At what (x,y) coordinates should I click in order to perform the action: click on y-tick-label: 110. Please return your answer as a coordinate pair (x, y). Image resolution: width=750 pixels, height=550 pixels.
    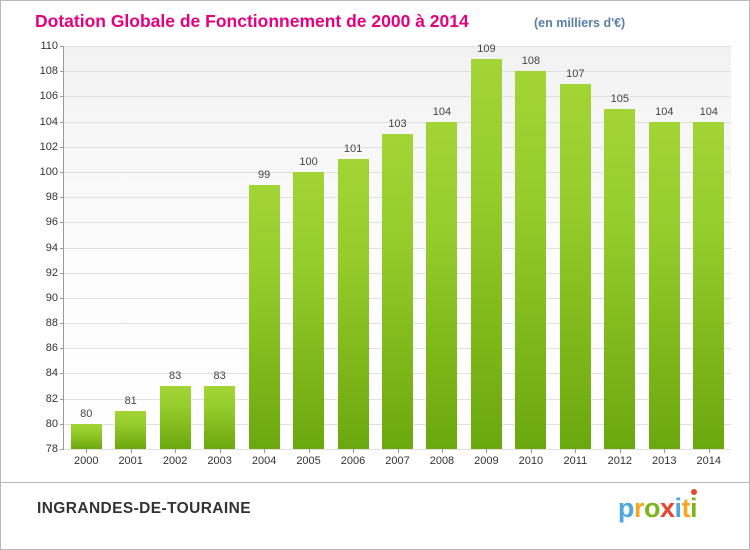
    Looking at the image, I should click on (49, 46).